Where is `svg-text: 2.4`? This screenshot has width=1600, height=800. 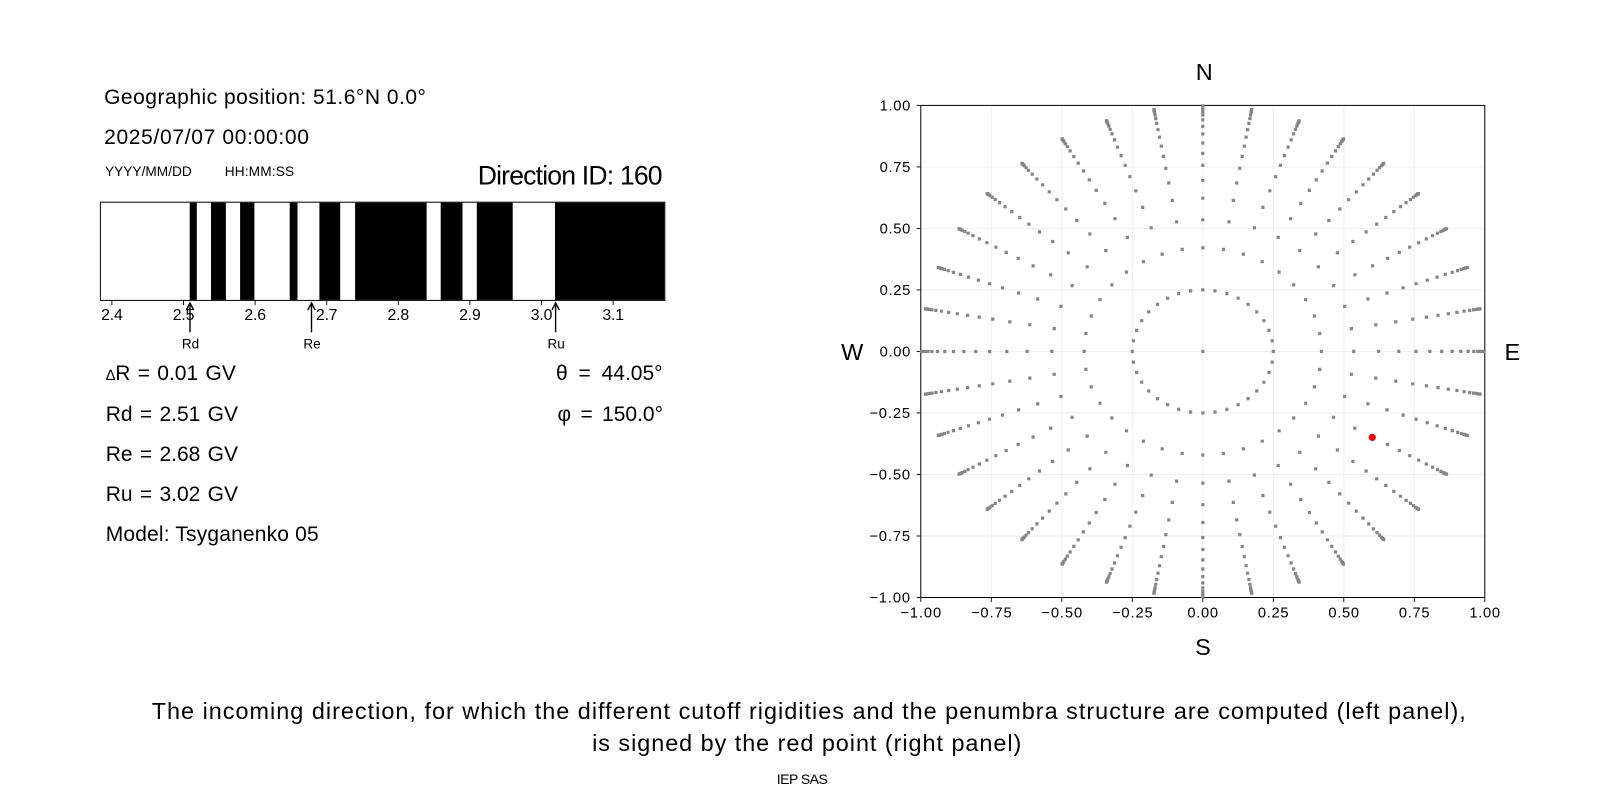
svg-text: 2.4 is located at coordinates (112, 315).